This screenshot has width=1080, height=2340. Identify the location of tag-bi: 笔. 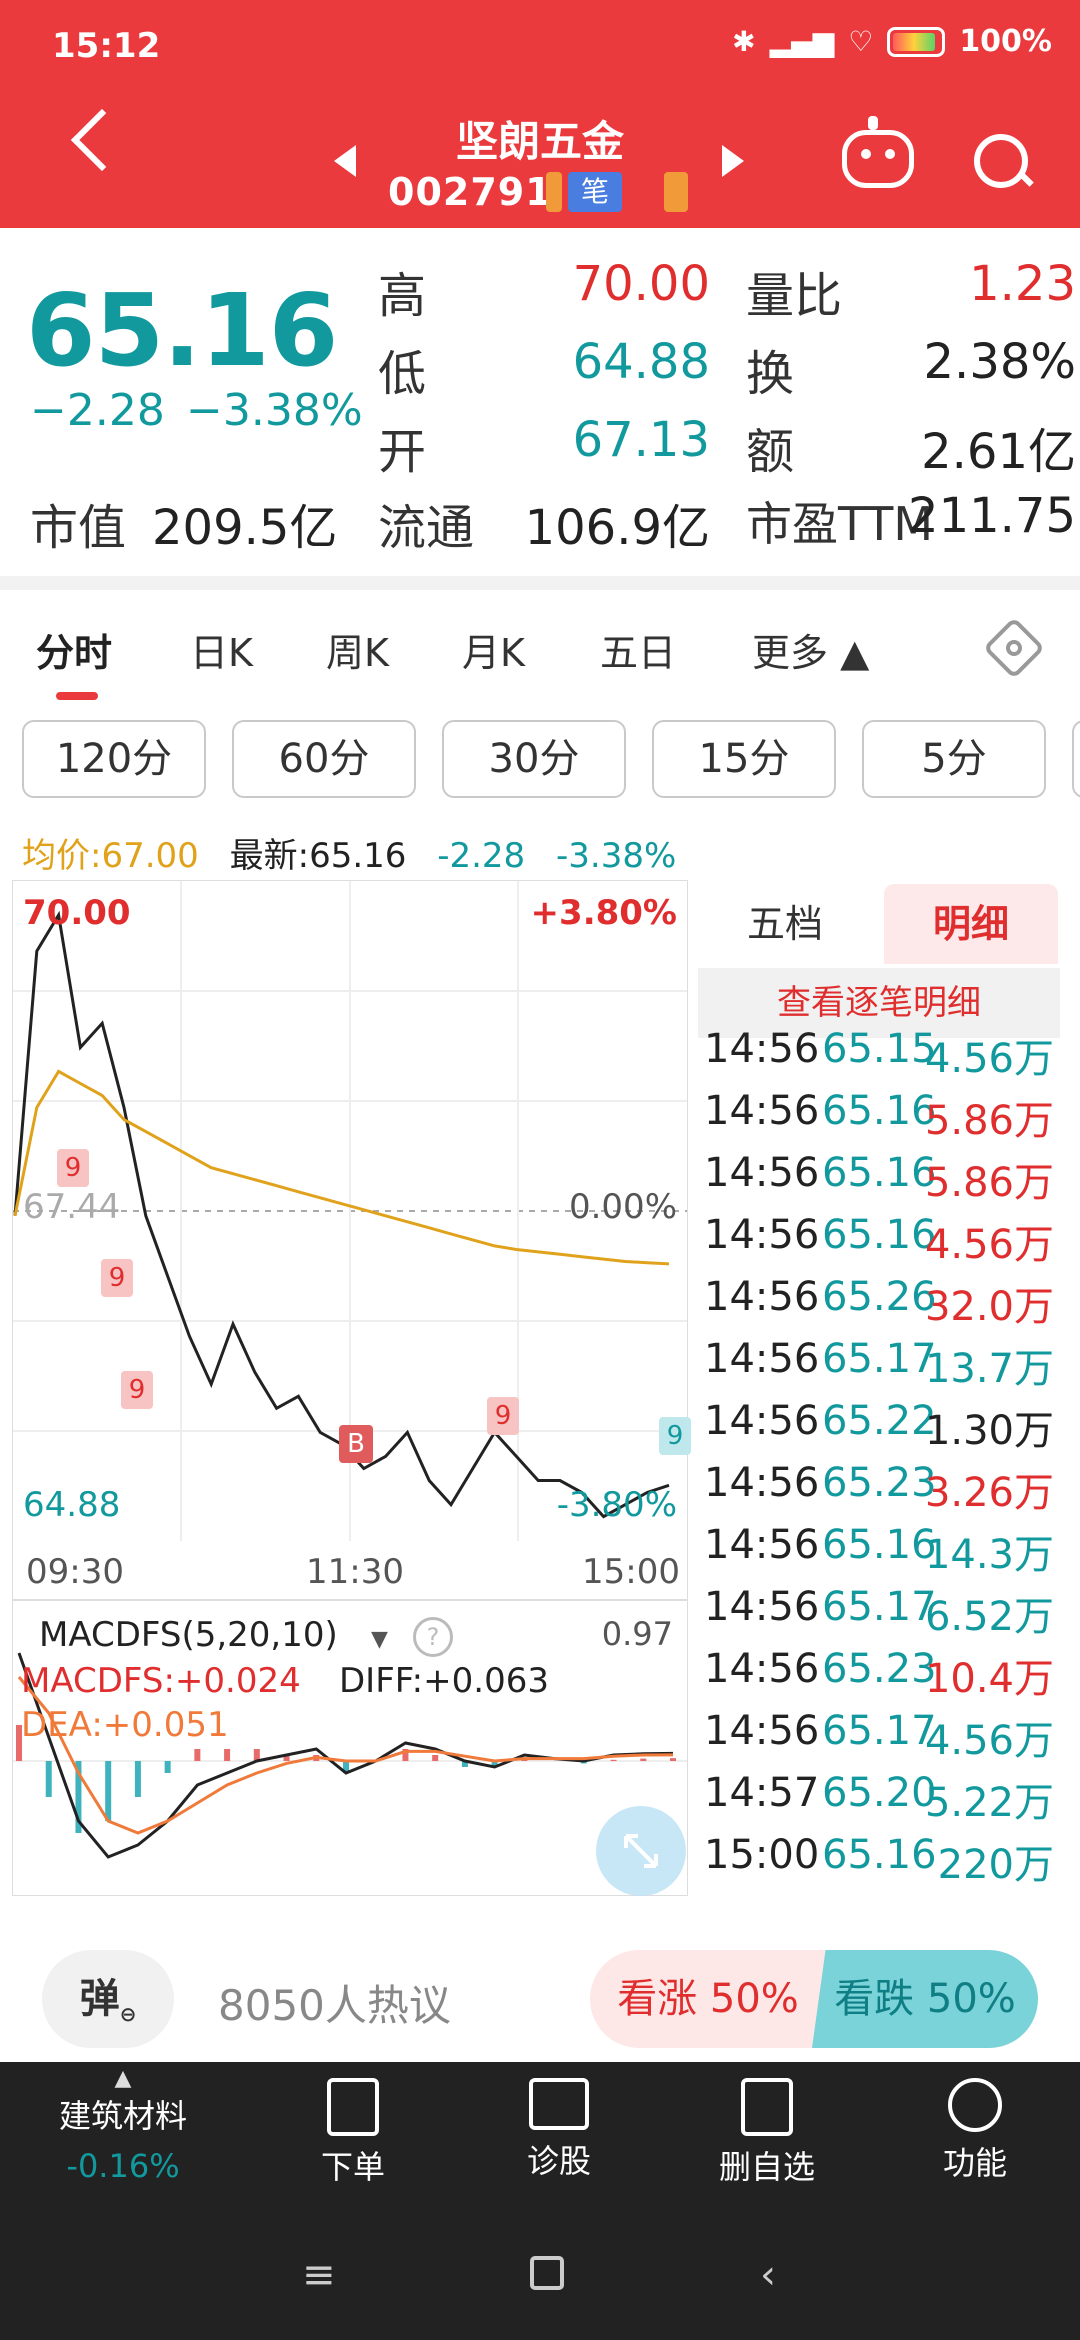
(595, 192).